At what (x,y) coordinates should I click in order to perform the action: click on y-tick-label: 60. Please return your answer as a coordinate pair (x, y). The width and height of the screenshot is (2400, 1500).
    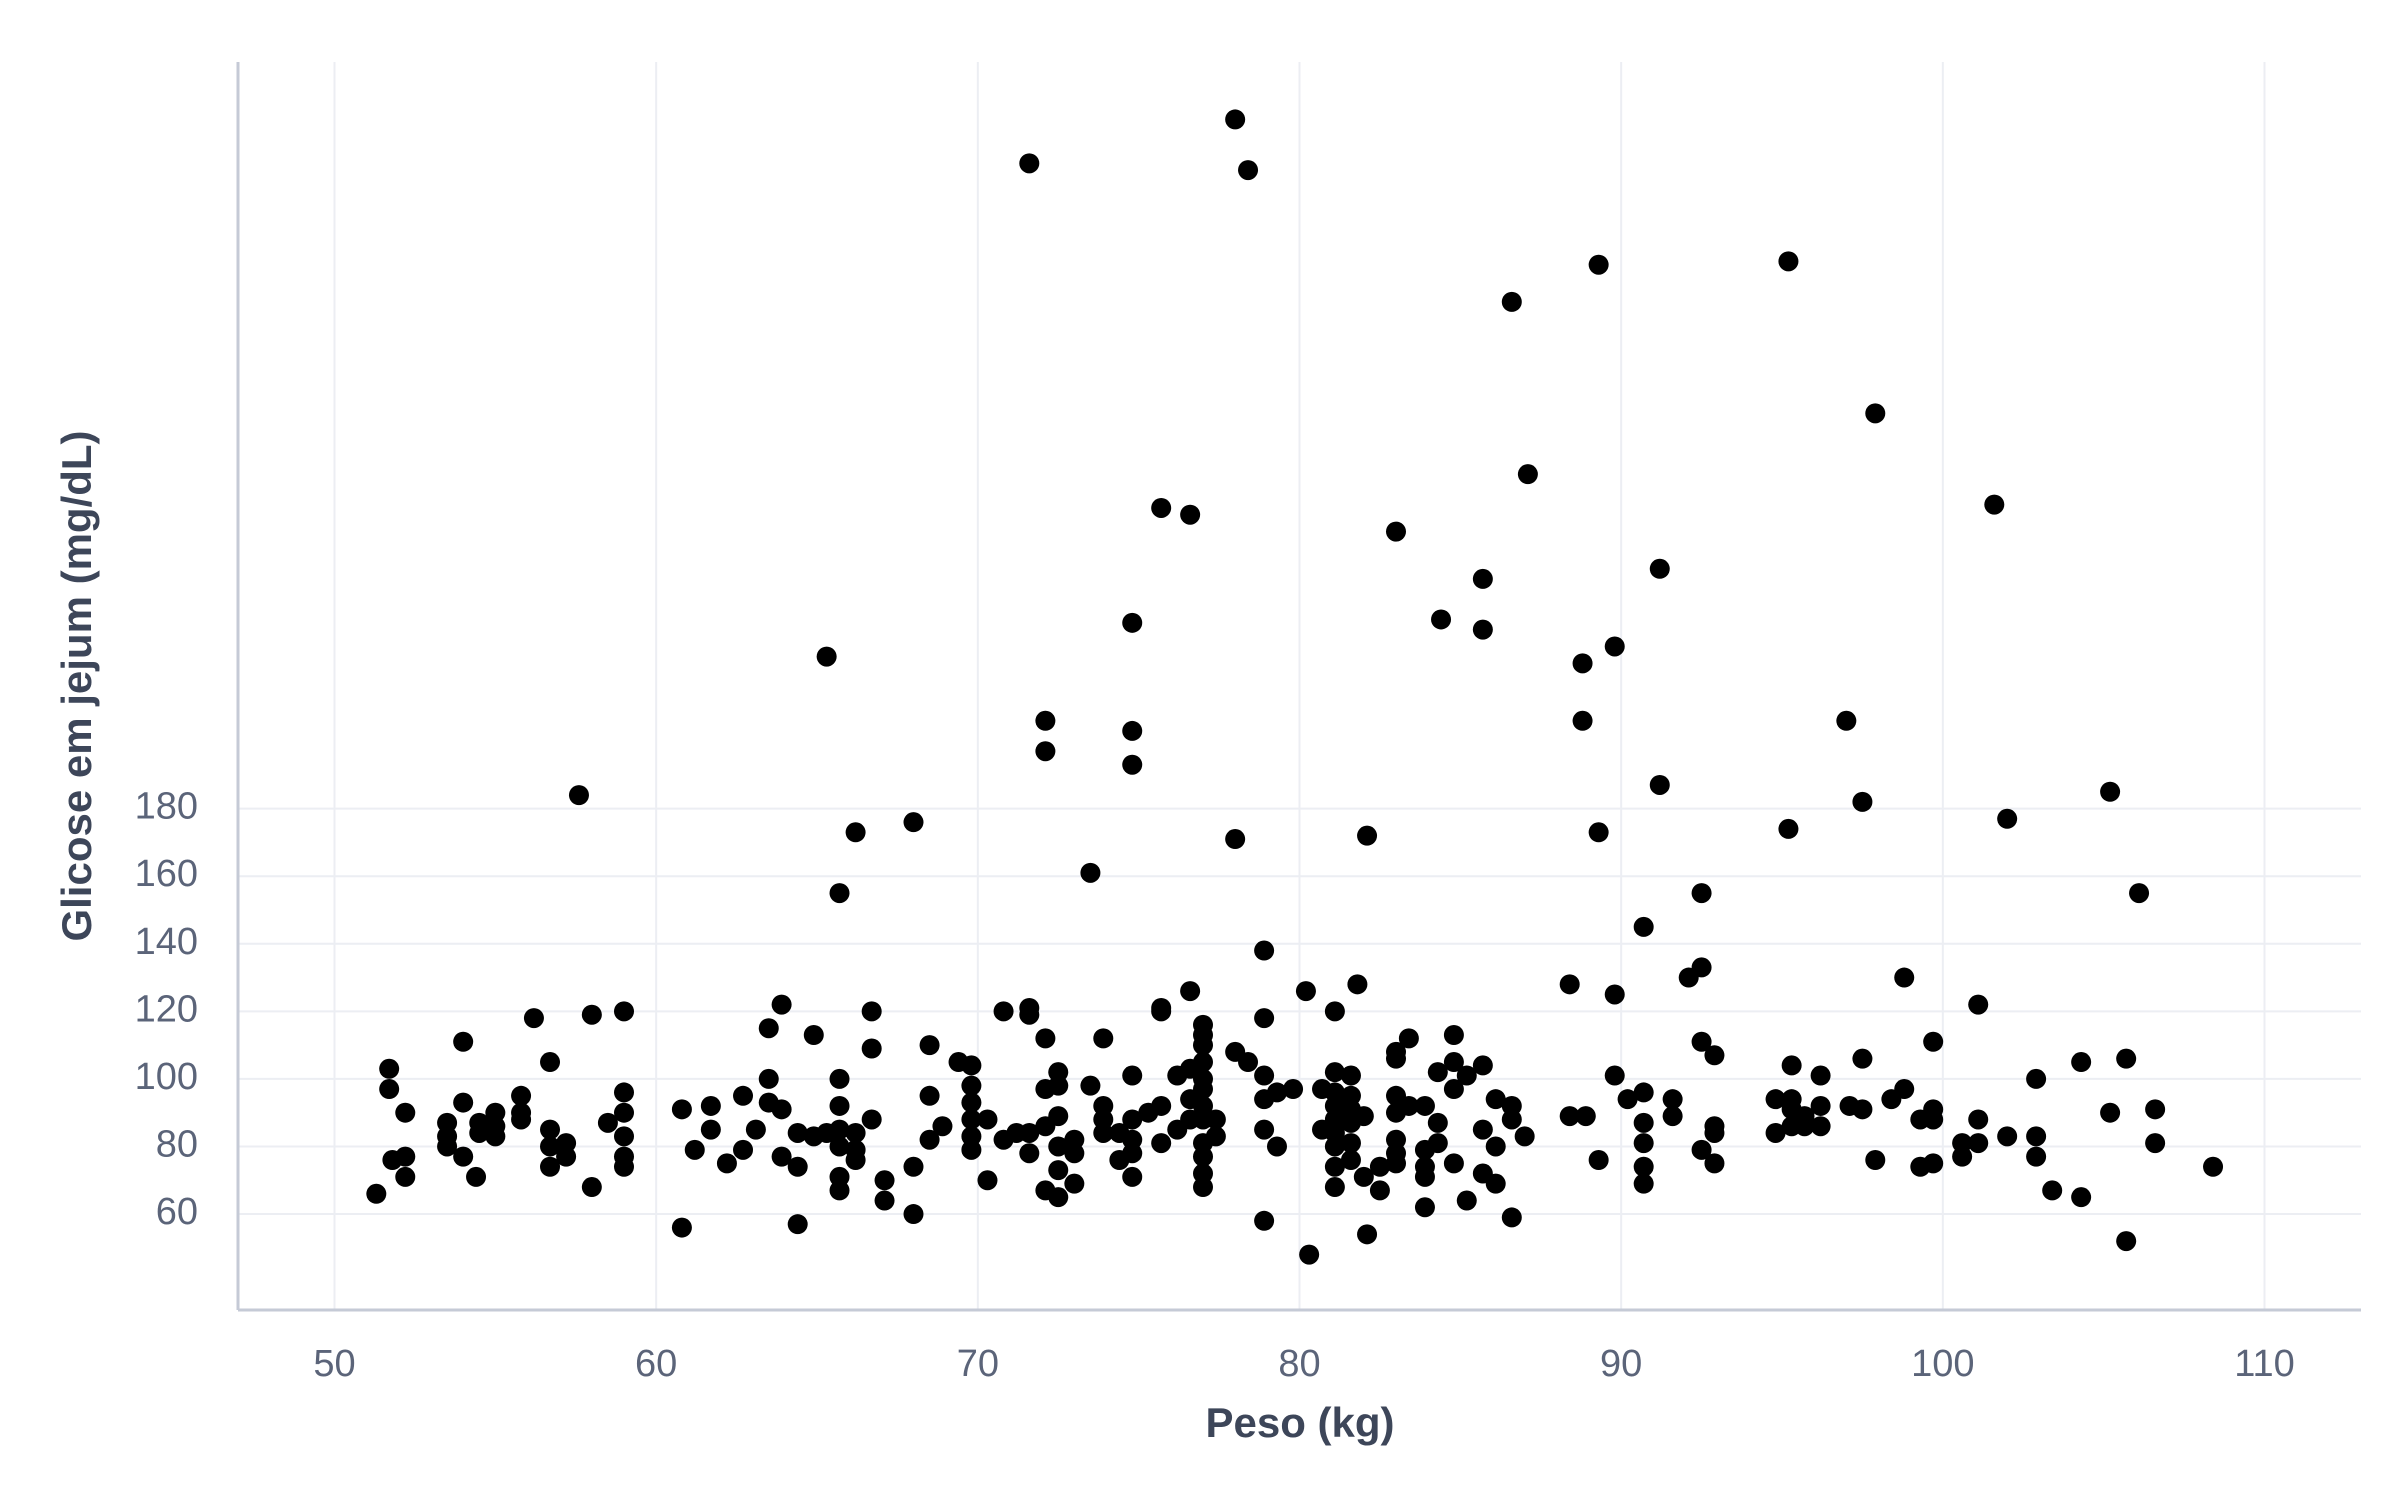
    Looking at the image, I should click on (177, 1212).